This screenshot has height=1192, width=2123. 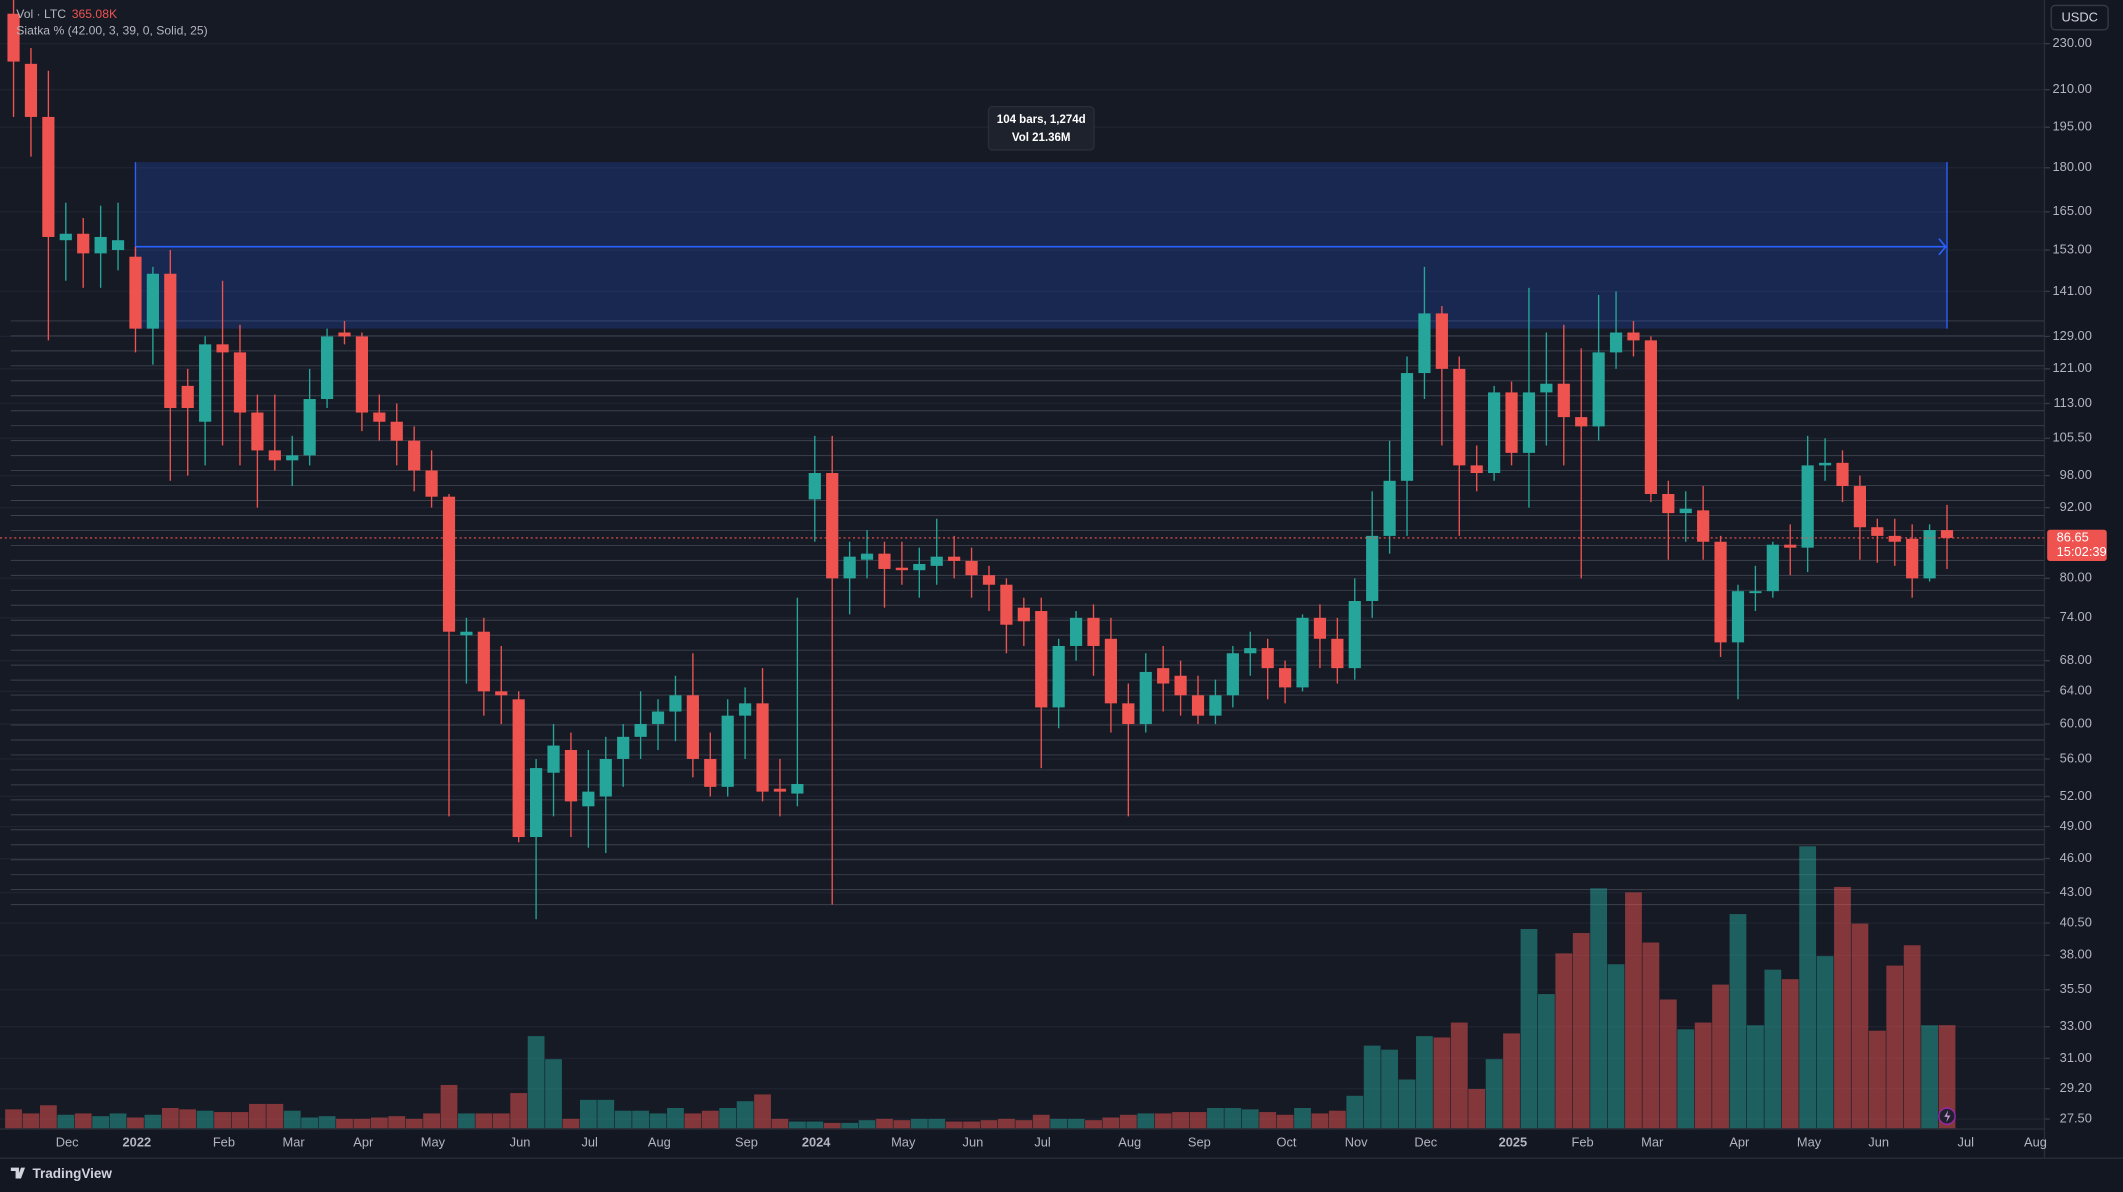 I want to click on x-tick-label: Jul, so click(x=589, y=1142).